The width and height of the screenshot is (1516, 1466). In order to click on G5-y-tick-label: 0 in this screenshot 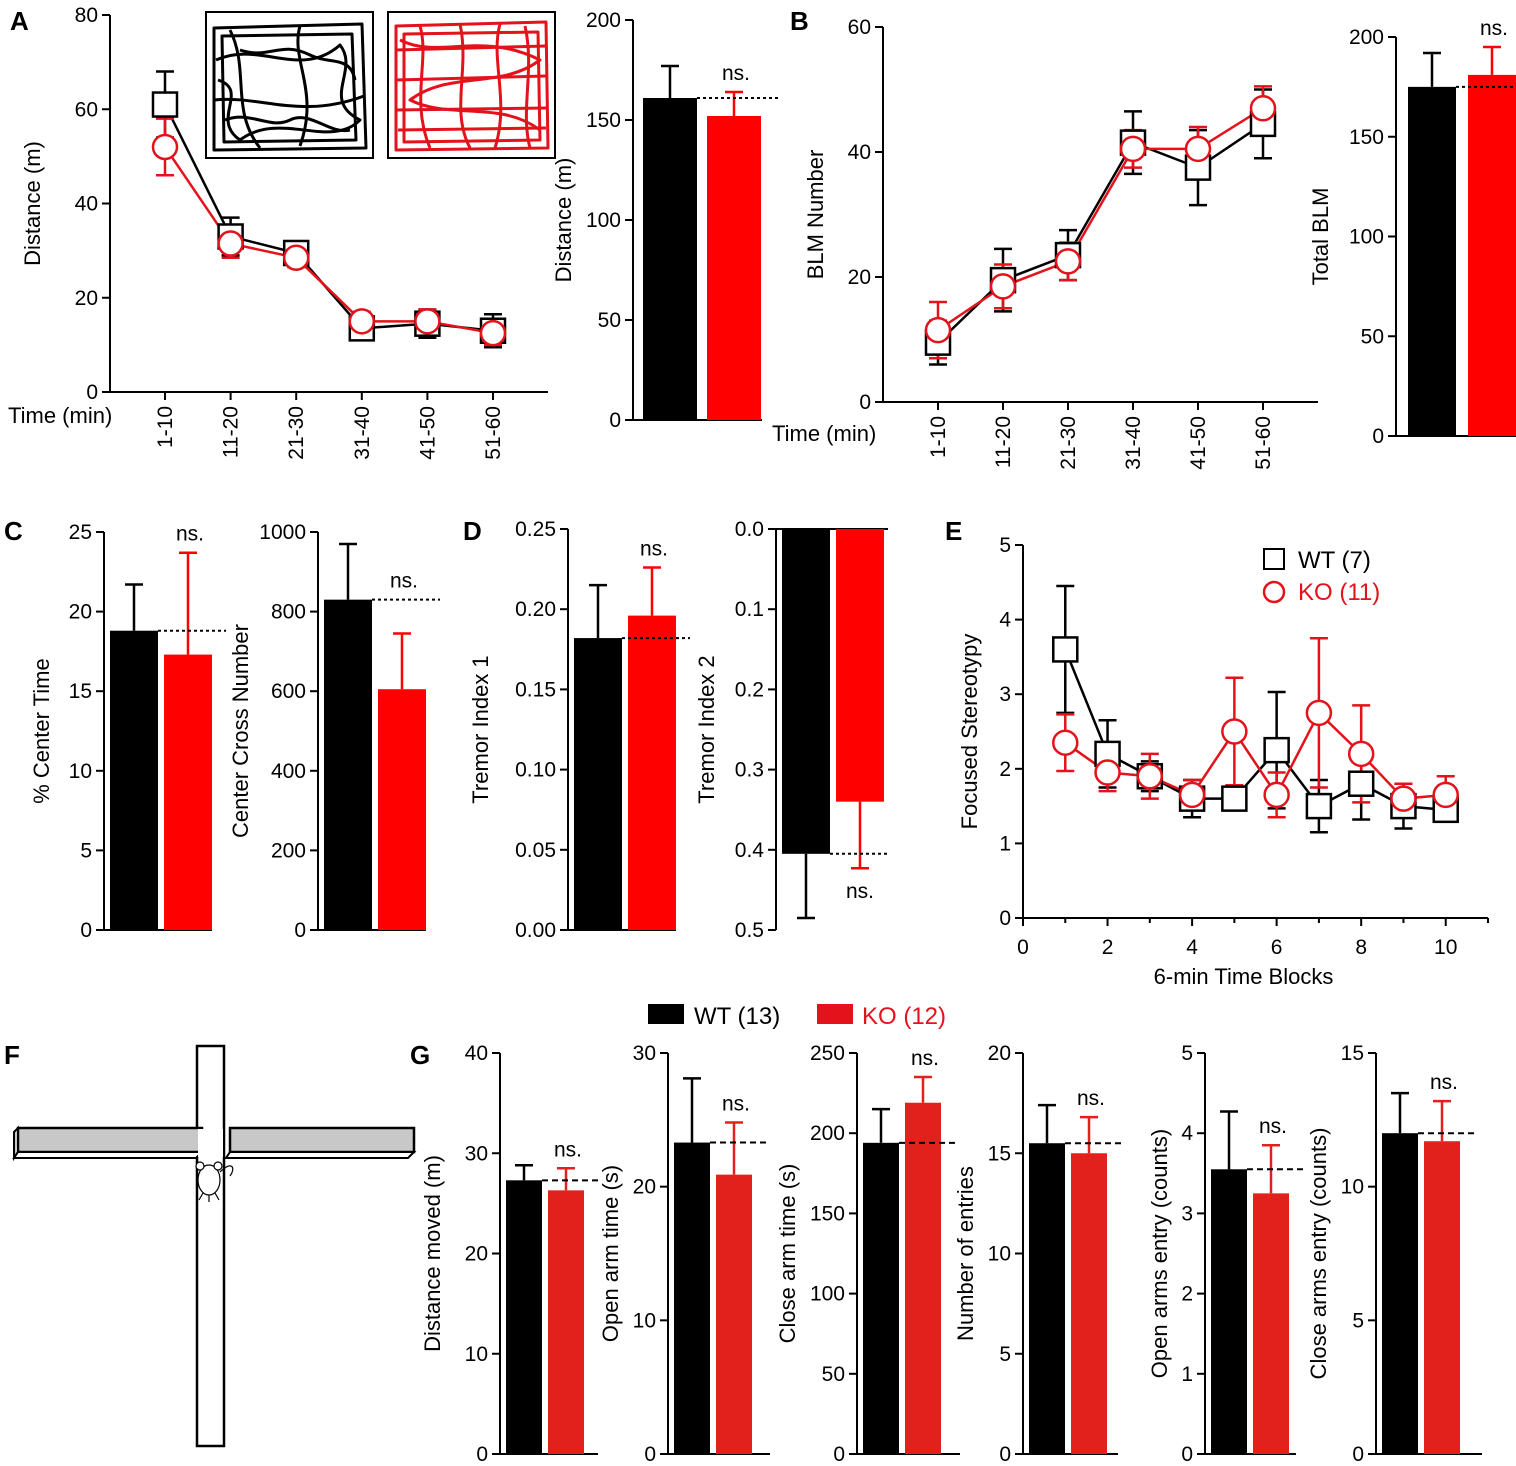, I will do `click(1187, 1454)`.